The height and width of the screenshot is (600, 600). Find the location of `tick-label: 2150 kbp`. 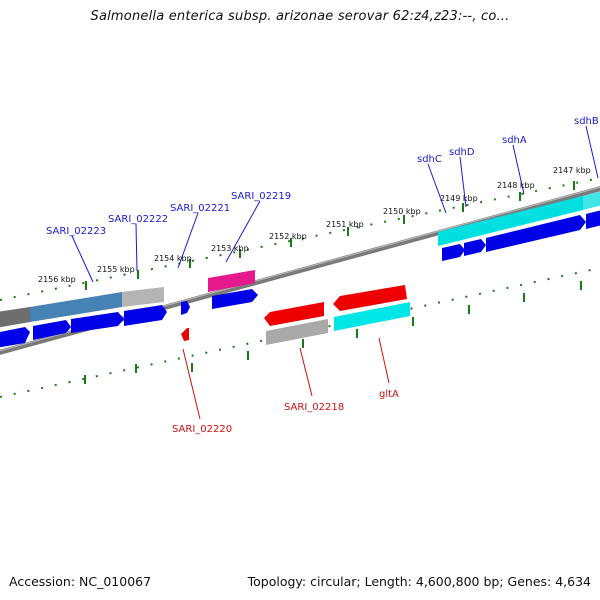

tick-label: 2150 kbp is located at coordinates (402, 211).